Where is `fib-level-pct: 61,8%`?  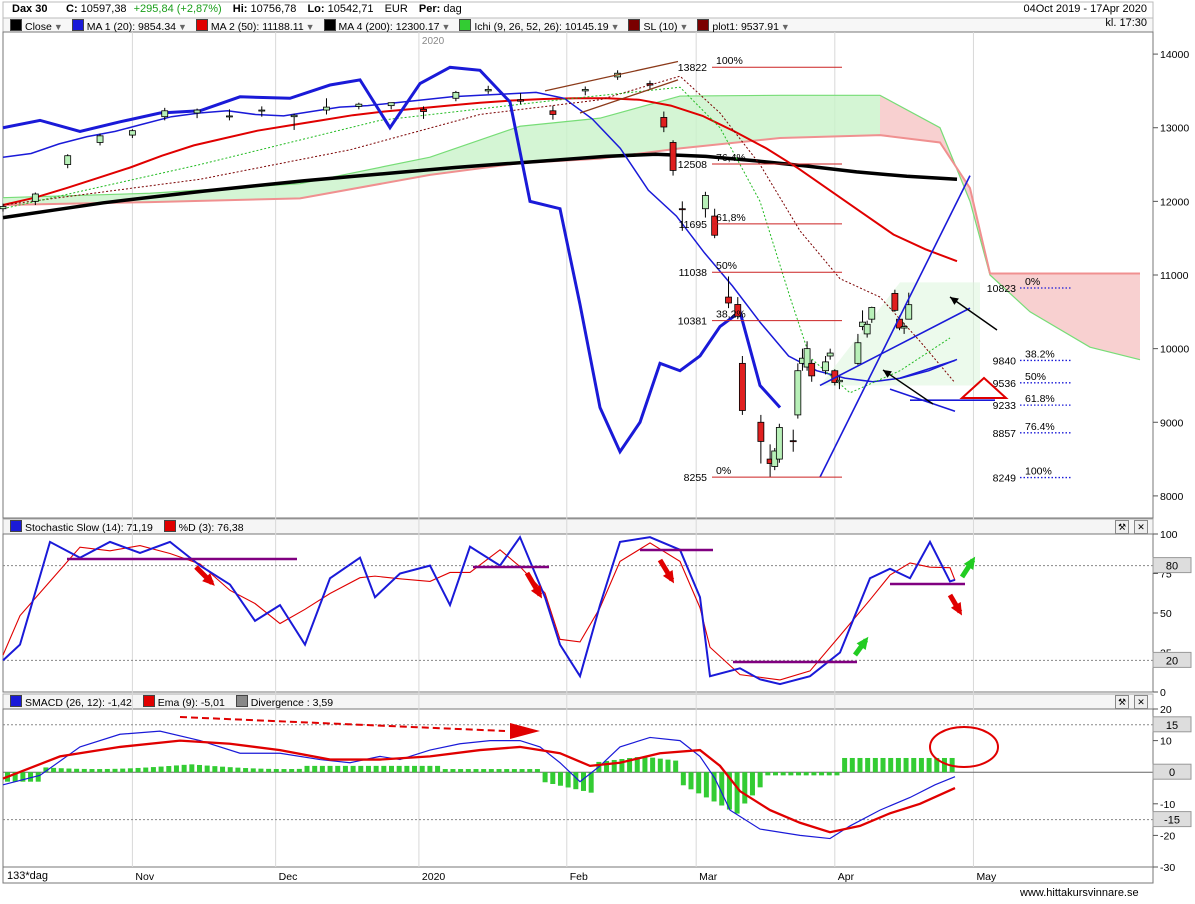 fib-level-pct: 61,8% is located at coordinates (731, 218).